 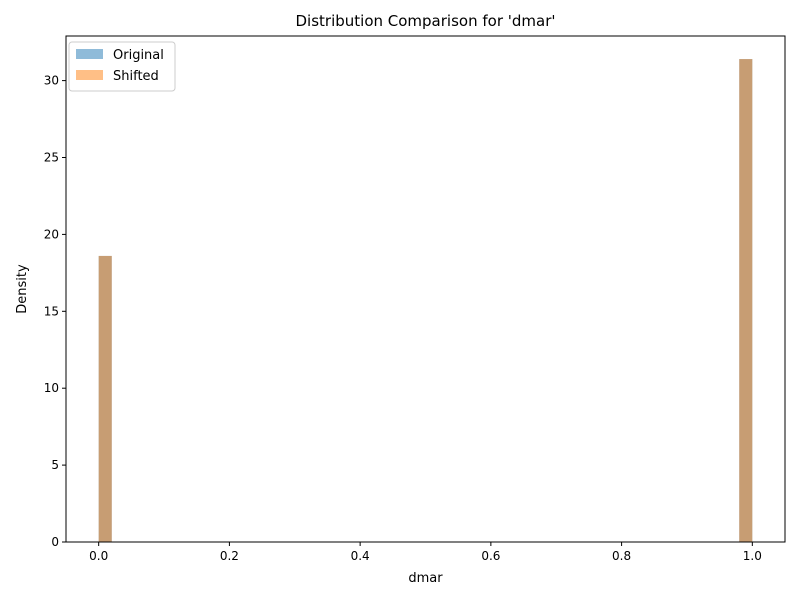 I want to click on y-axis: 0 5 10 15 20 25 30, so click(x=55, y=311).